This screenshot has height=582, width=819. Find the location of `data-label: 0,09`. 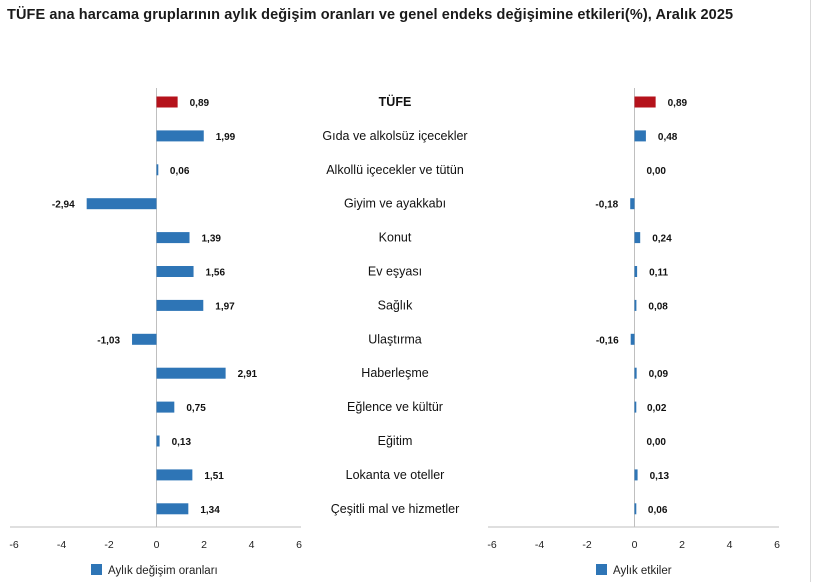

data-label: 0,09 is located at coordinates (659, 374).